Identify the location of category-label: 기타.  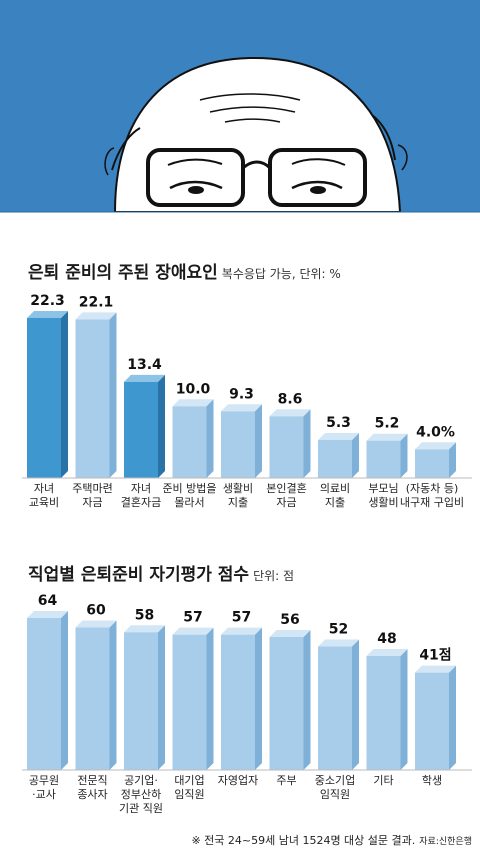
(383, 780).